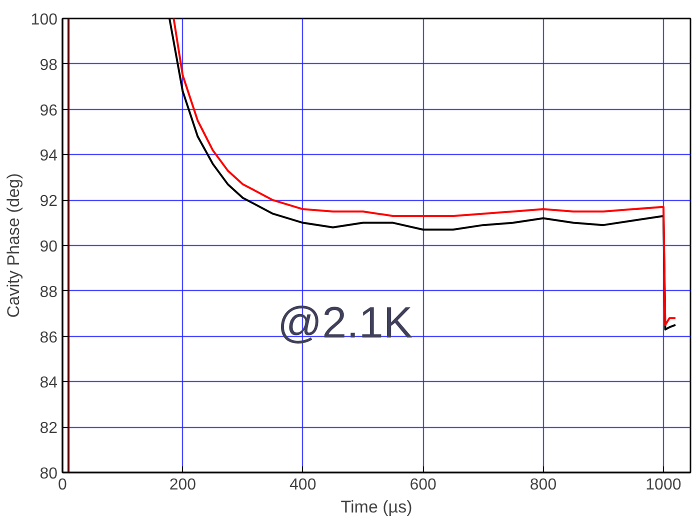  What do you see at coordinates (44, 20) in the screenshot?
I see `y-tick-label: 100` at bounding box center [44, 20].